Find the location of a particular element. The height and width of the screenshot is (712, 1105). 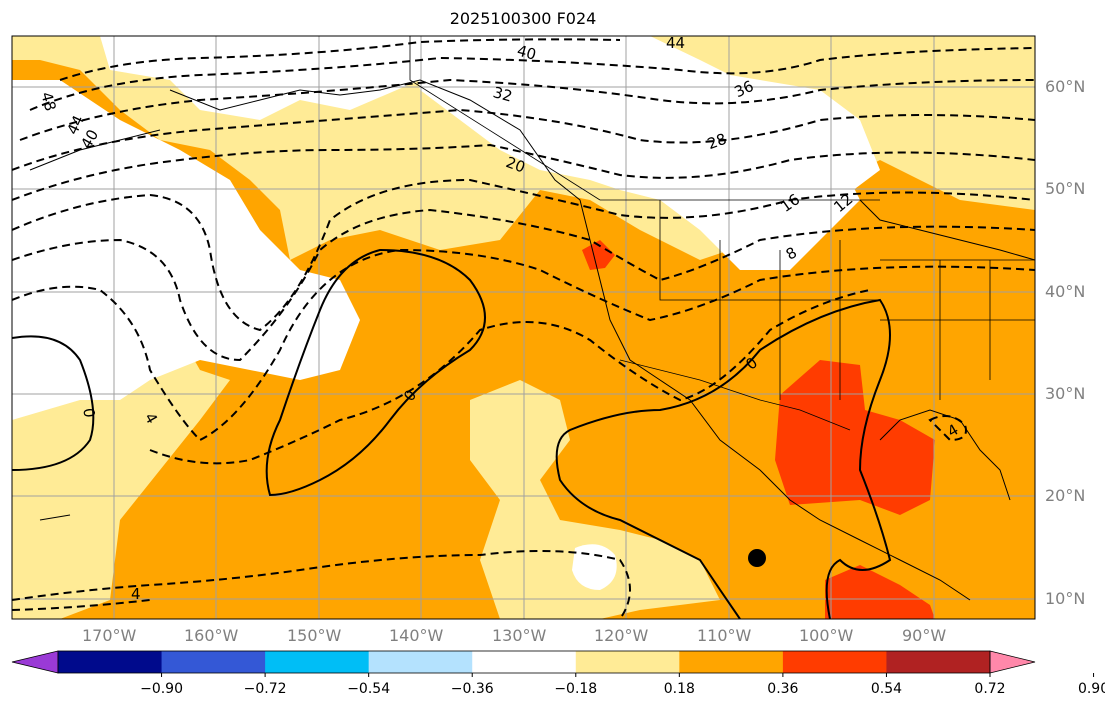

lon-label: 90°W is located at coordinates (924, 635).